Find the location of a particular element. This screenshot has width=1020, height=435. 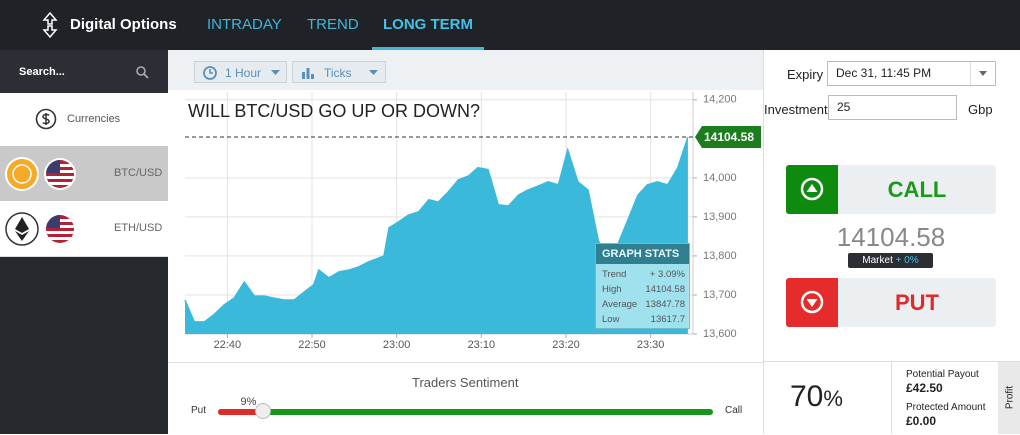

profit-strip: Profit is located at coordinates (1009, 398).